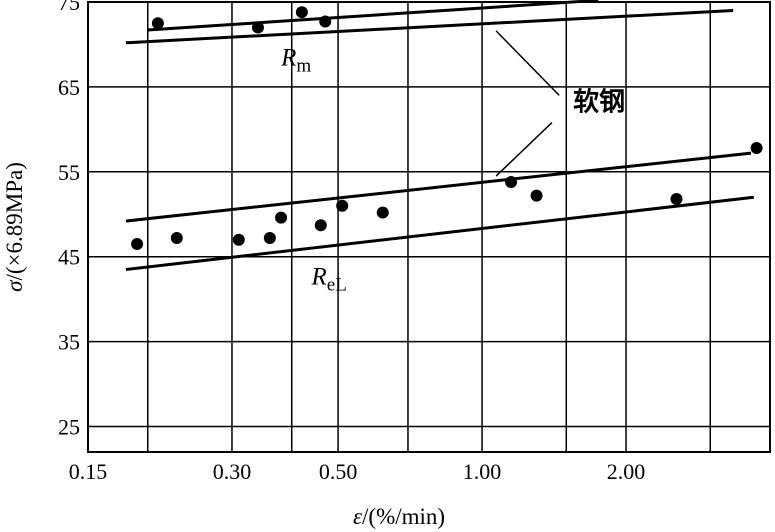 The image size is (775, 532). I want to click on rel-label: ReL, so click(329, 280).